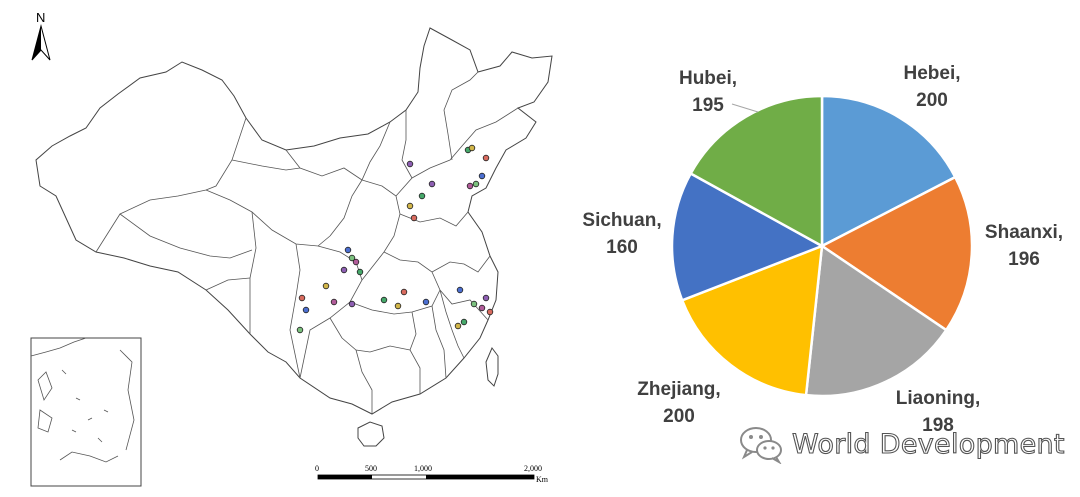 The width and height of the screenshot is (1080, 497). What do you see at coordinates (928, 444) in the screenshot?
I see `watermark-text: World Development` at bounding box center [928, 444].